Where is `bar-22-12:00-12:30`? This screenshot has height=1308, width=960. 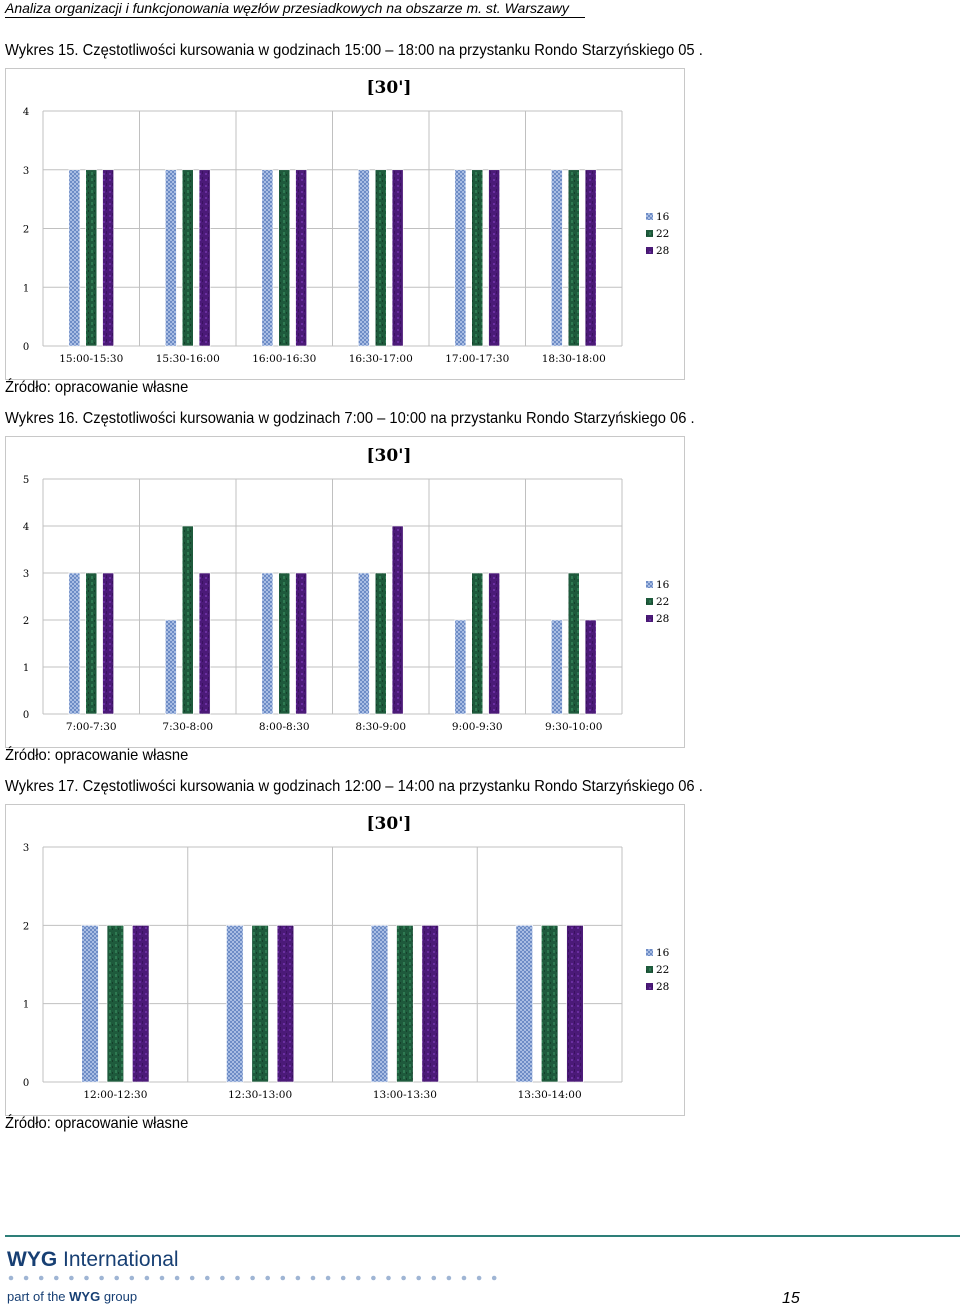
bar-22-12:00-12:30 is located at coordinates (115, 1004).